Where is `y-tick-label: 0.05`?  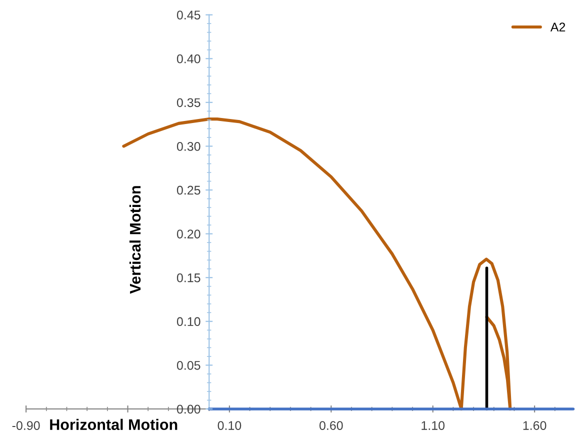 y-tick-label: 0.05 is located at coordinates (188, 365).